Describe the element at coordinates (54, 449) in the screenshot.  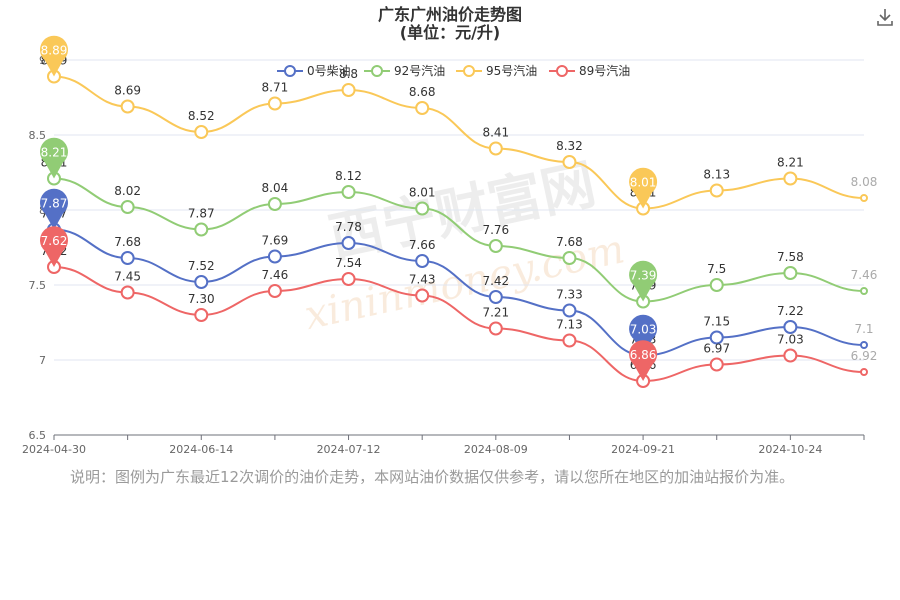
I see `x-tick-label: 2024-04-30` at that location.